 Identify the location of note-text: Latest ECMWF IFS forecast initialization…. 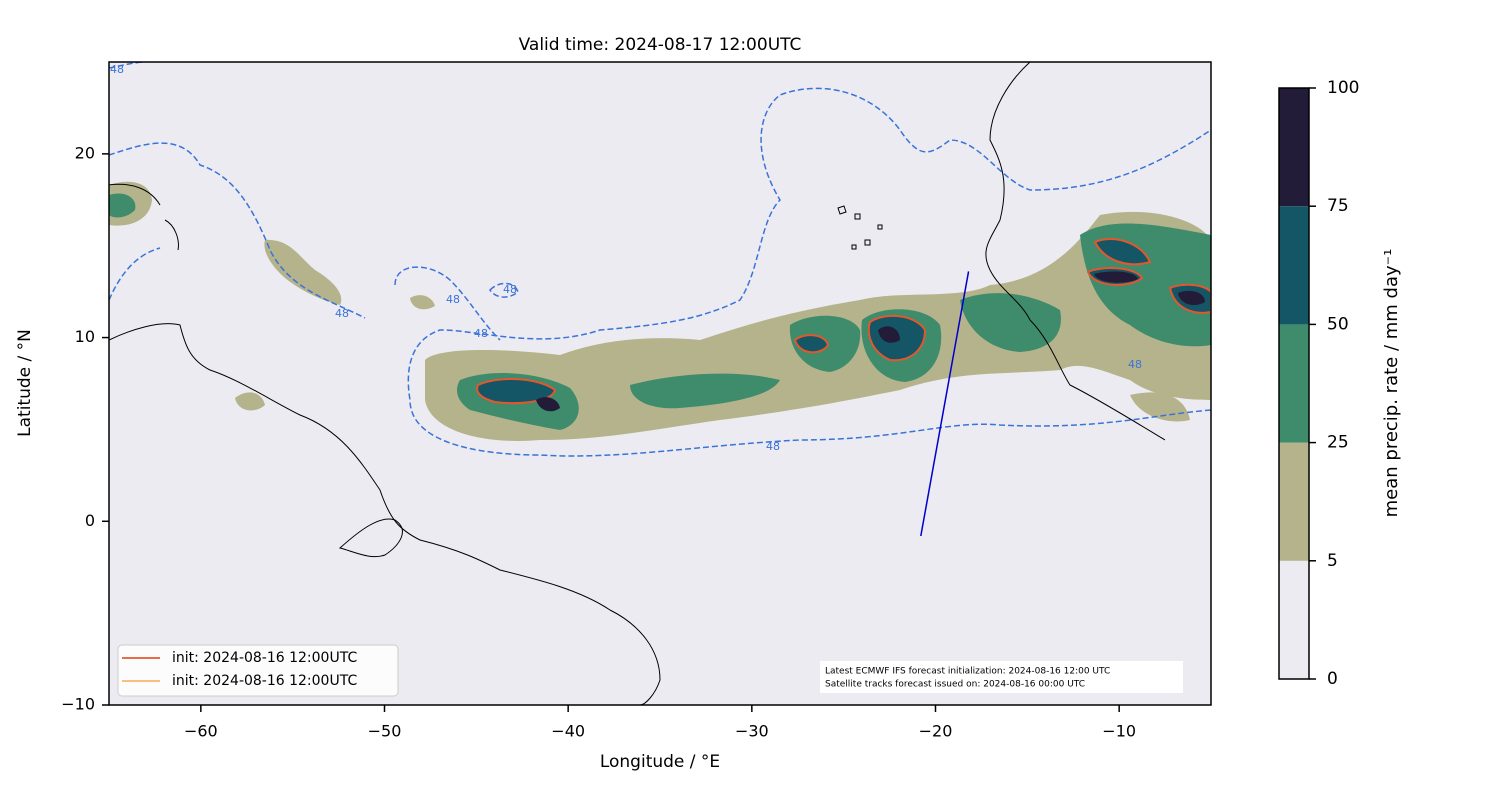
(967, 672).